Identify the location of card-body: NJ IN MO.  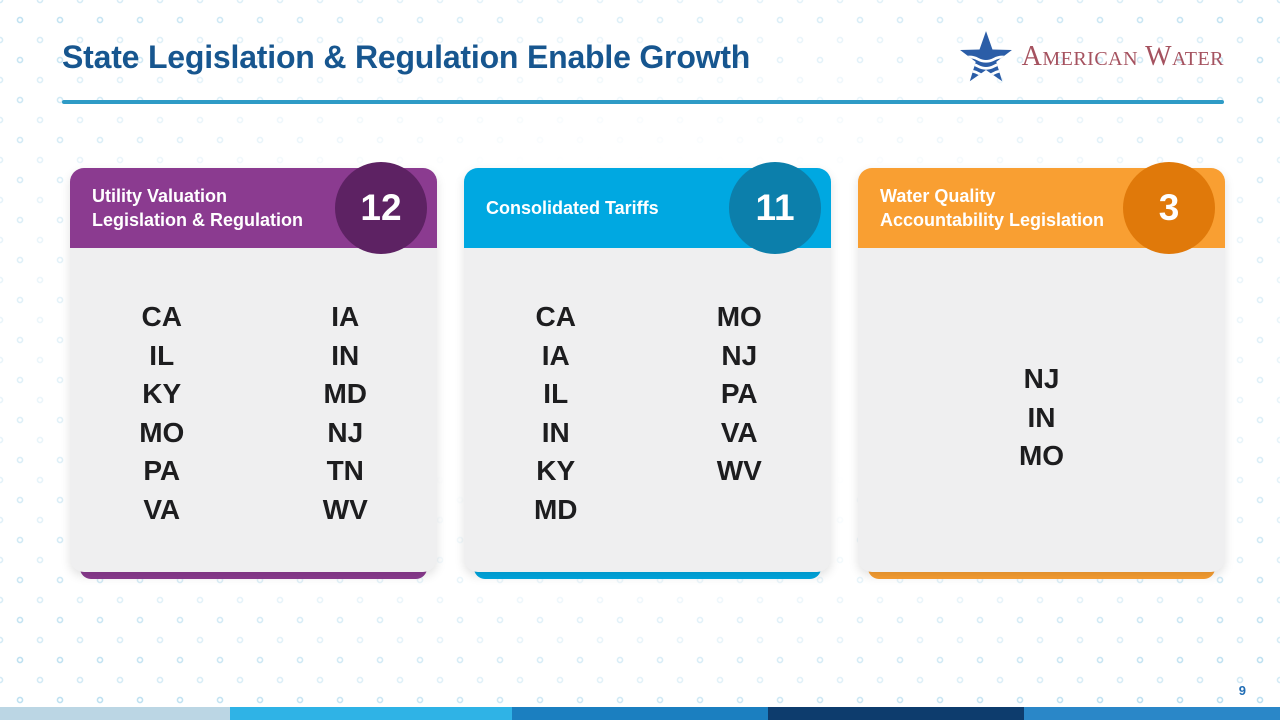
(1041, 362).